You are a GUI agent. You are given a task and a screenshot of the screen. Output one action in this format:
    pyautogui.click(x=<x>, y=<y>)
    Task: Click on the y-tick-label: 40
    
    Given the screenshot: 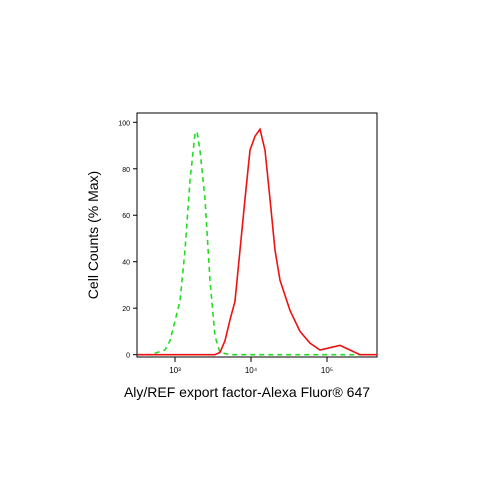 What is the action you would take?
    pyautogui.click(x=126, y=263)
    